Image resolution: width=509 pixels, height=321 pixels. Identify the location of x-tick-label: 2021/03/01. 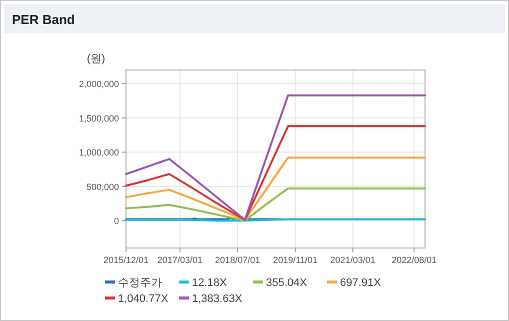
(353, 260).